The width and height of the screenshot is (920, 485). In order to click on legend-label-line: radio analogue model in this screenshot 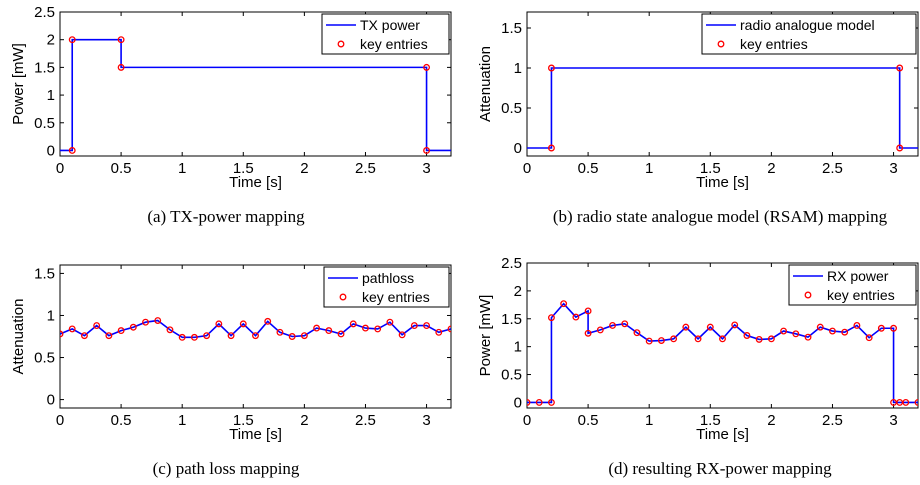, I will do `click(807, 25)`.